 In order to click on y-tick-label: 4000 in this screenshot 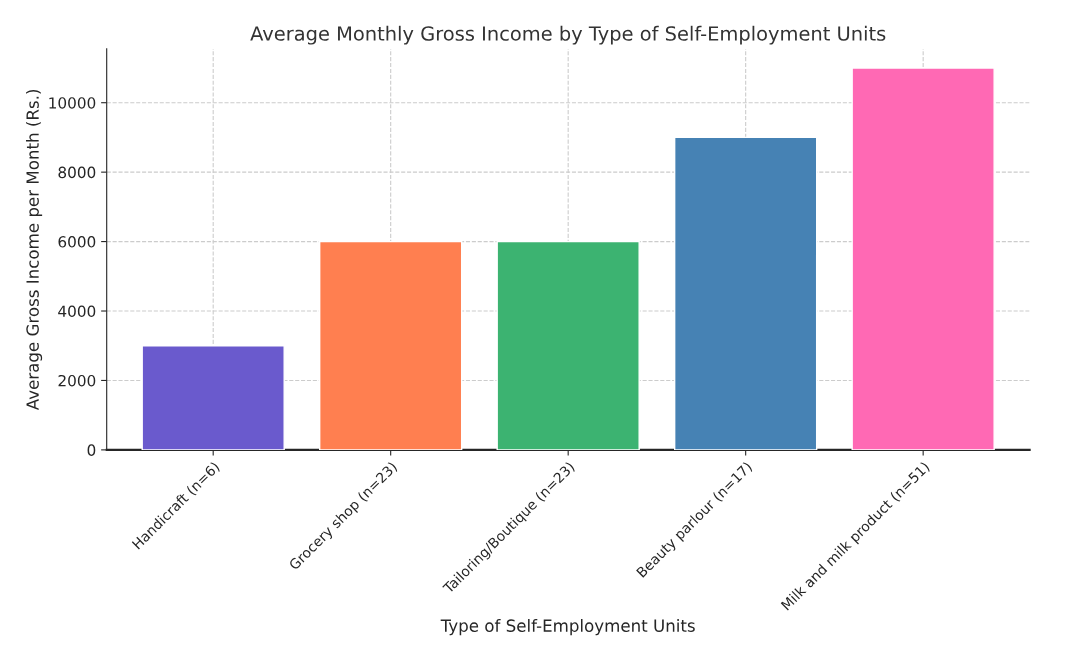, I will do `click(77, 311)`.